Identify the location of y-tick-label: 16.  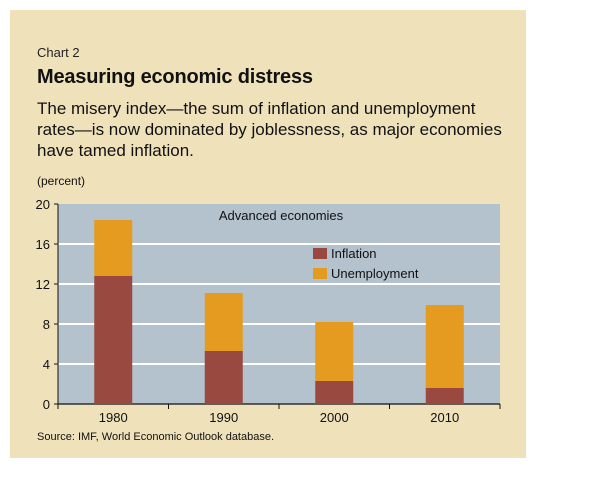
(43, 244).